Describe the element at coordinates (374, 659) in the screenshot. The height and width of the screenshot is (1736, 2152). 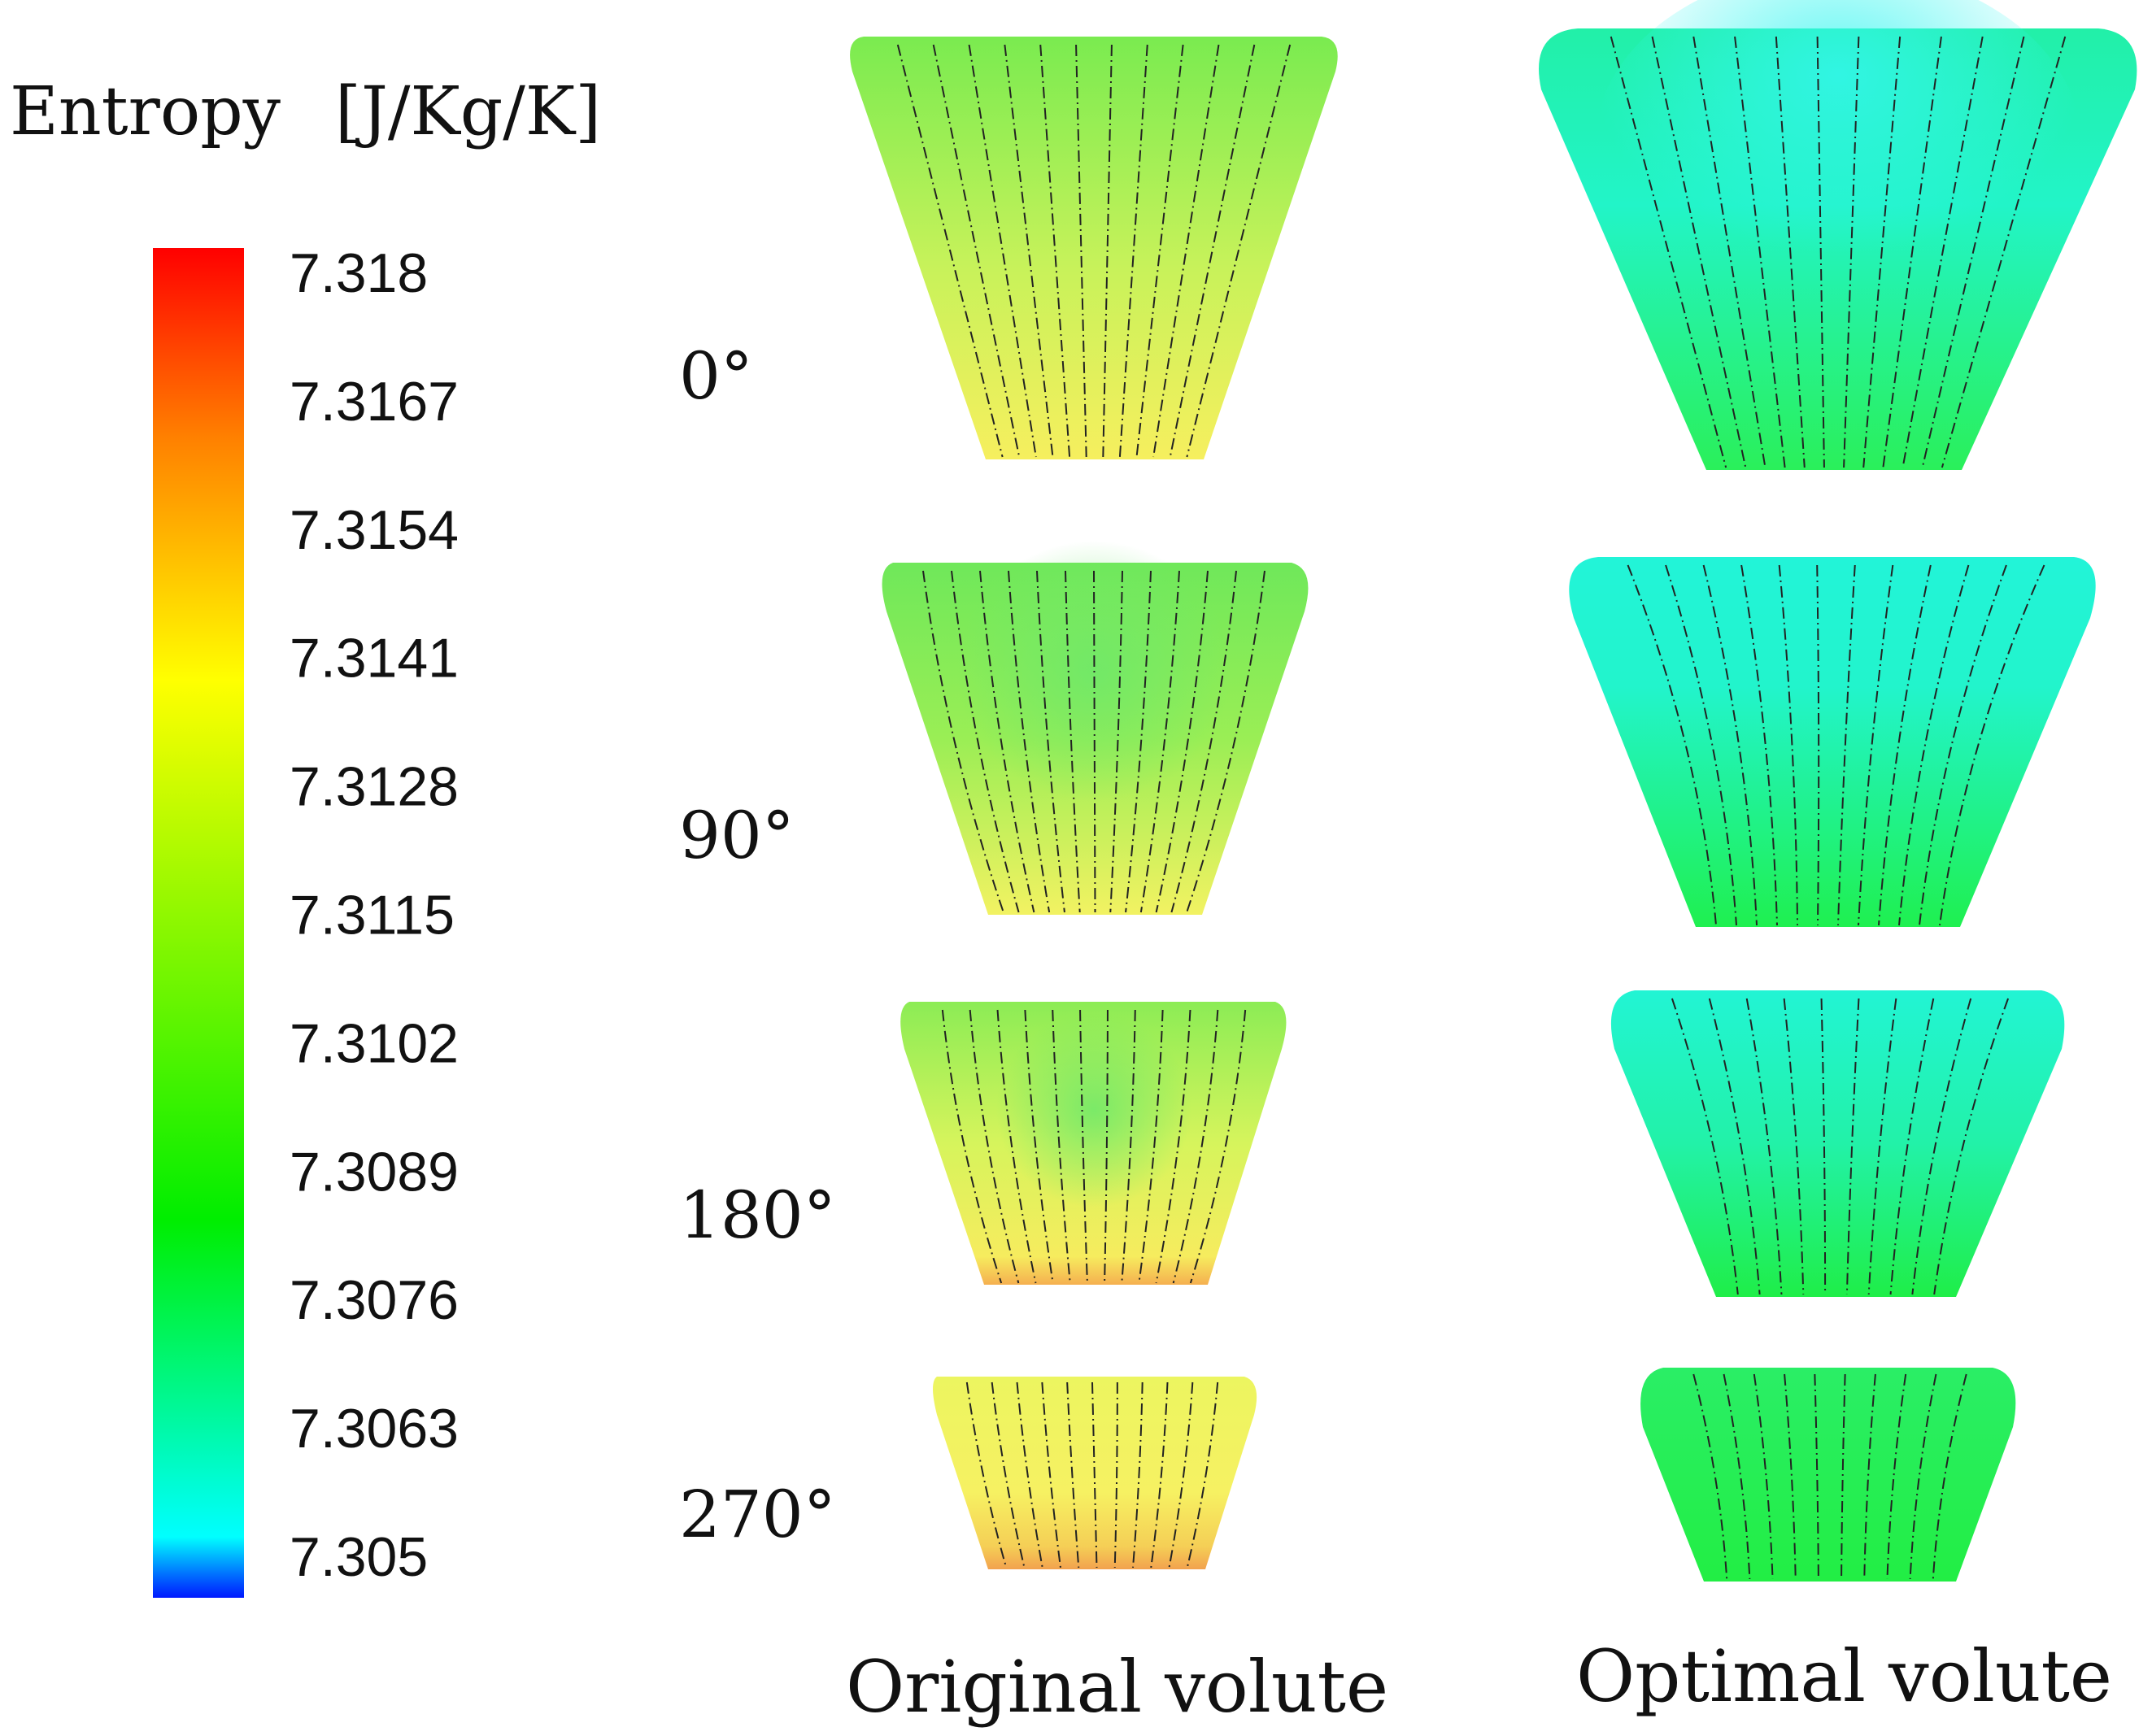
I see `colorbar-tick-label: 7.3141` at that location.